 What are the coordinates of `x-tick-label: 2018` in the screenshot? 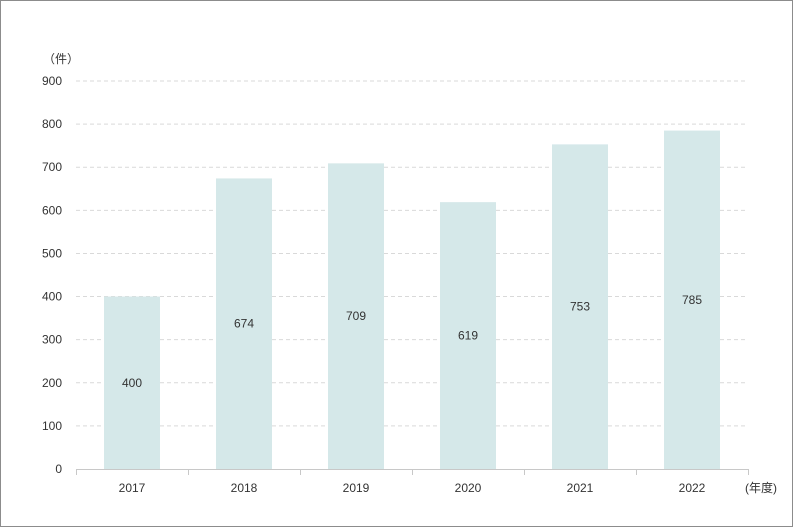 It's located at (244, 488).